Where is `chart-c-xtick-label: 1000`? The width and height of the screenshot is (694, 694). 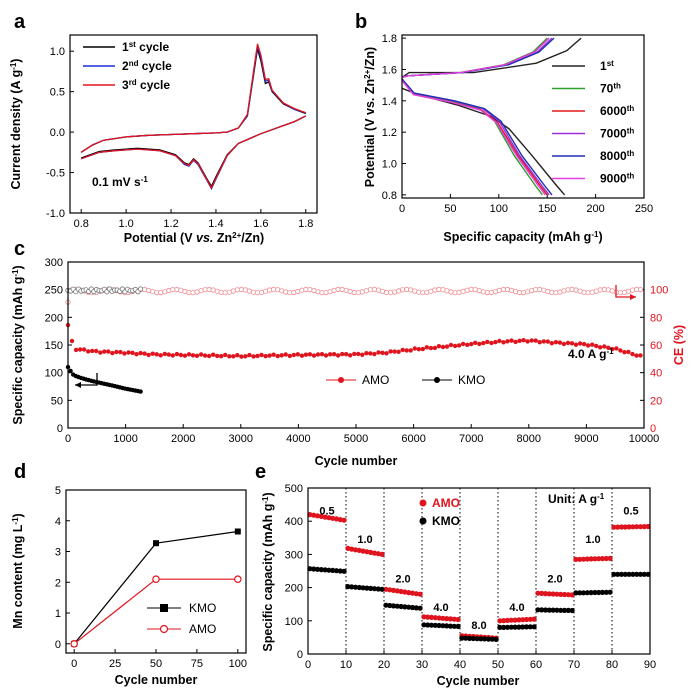 chart-c-xtick-label: 1000 is located at coordinates (125, 439).